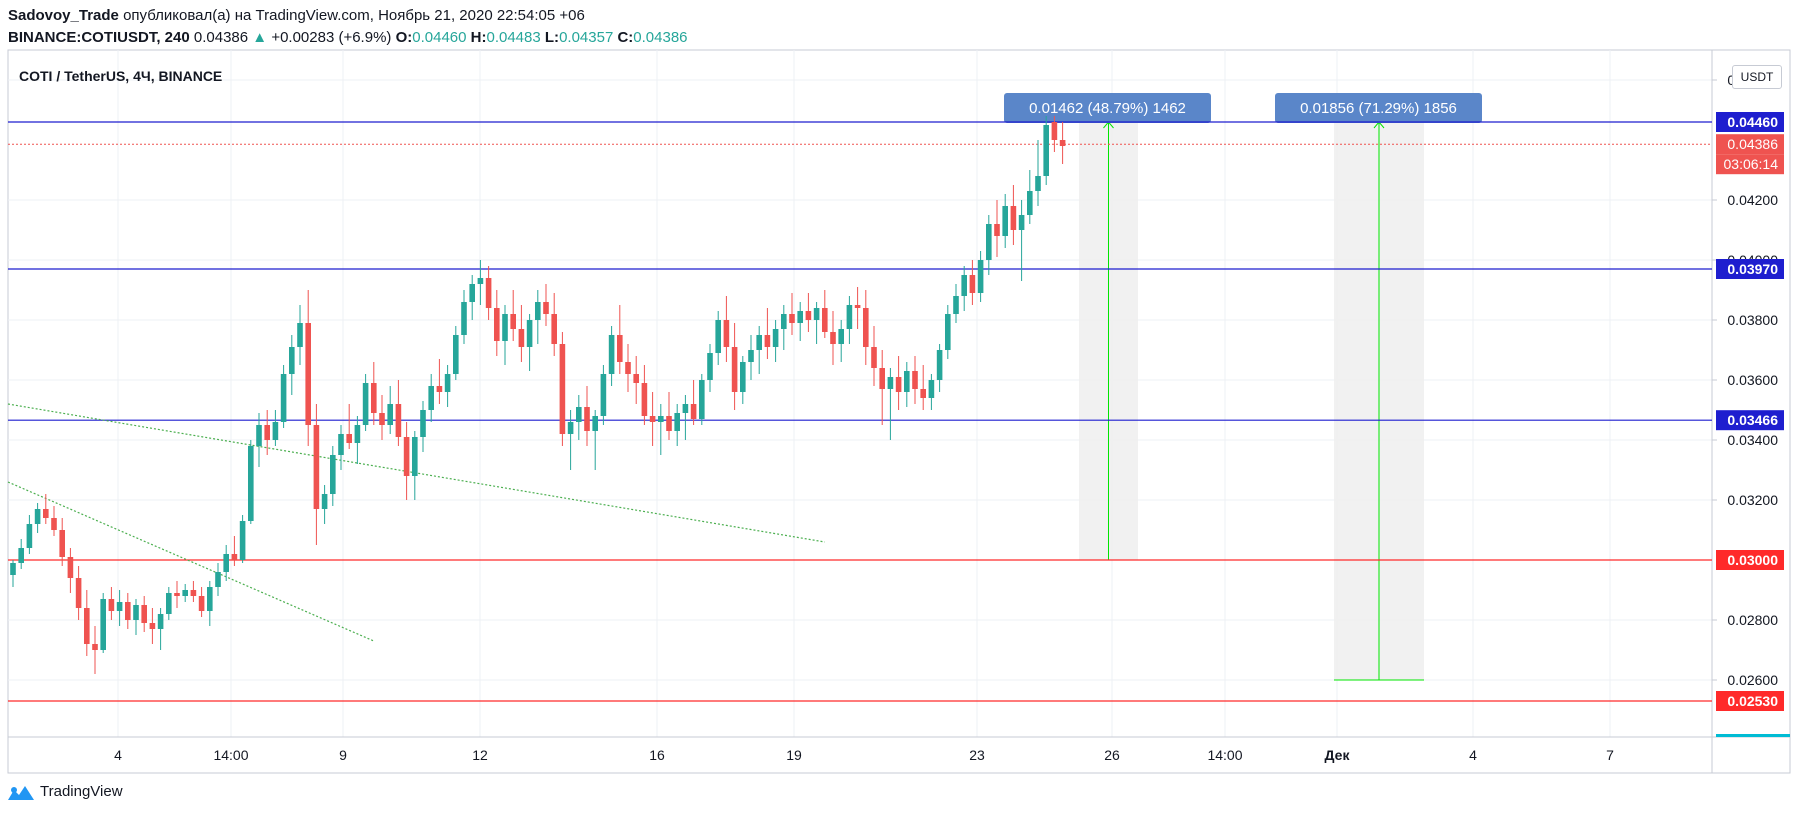 The width and height of the screenshot is (1805, 818). I want to click on level-price-label: 0.02530, so click(1752, 701).